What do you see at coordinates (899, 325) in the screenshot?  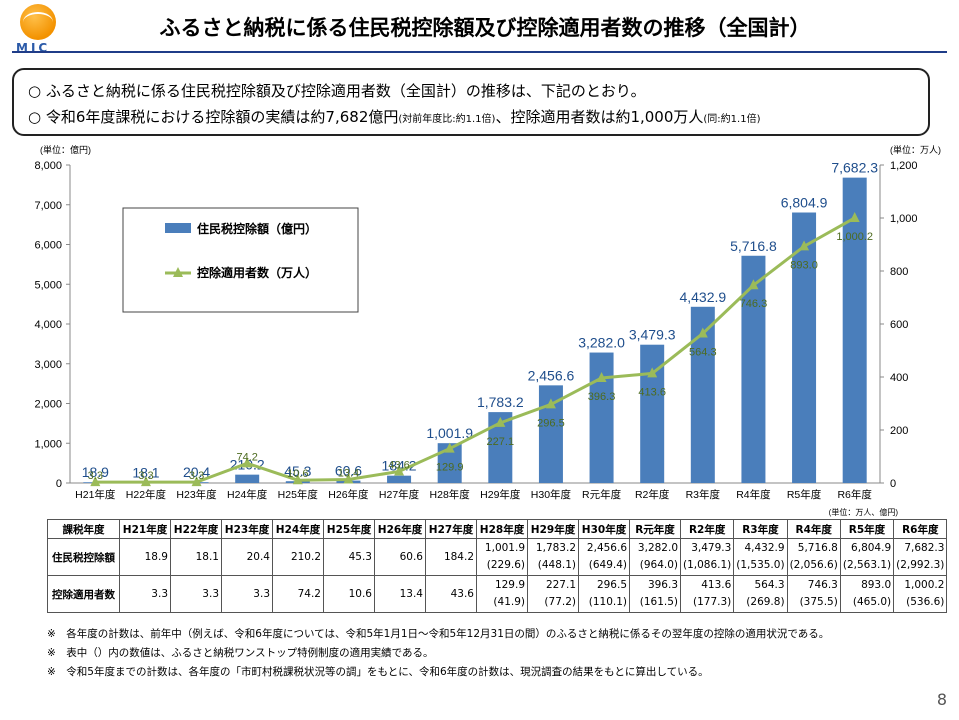 I see `right-tick-label: 600` at bounding box center [899, 325].